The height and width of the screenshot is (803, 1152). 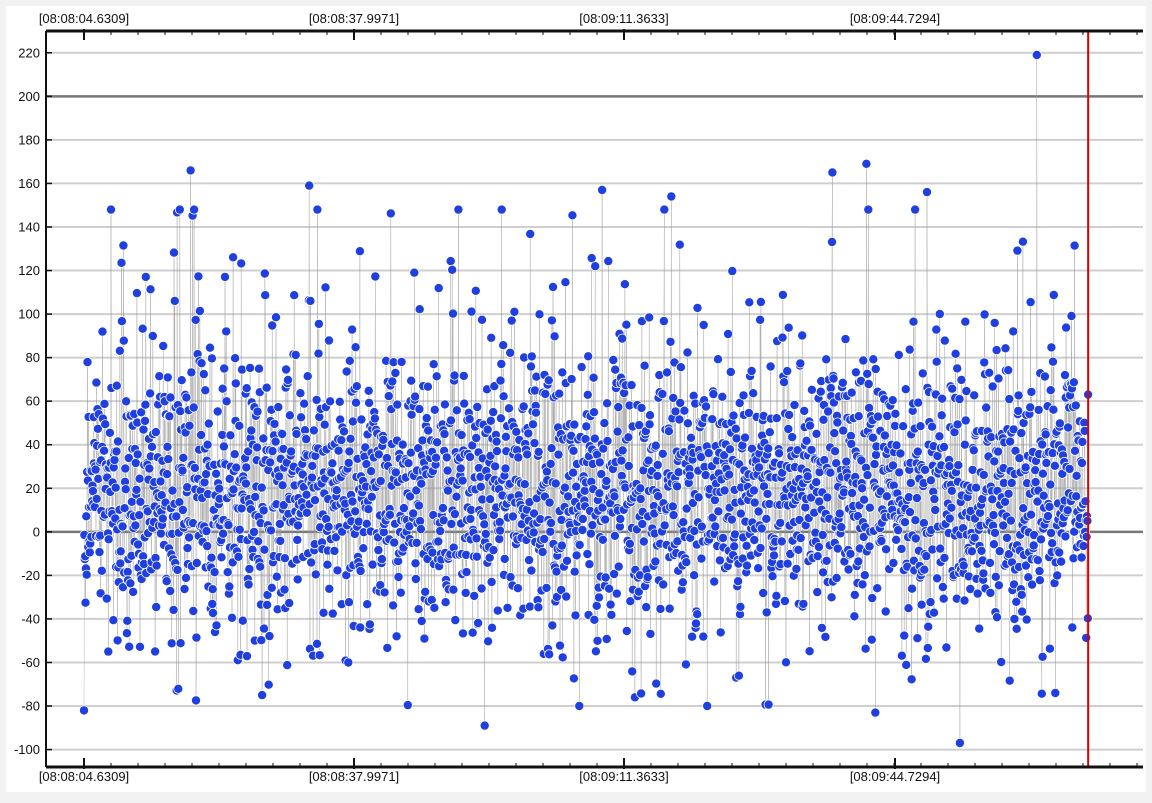 What do you see at coordinates (895, 776) in the screenshot?
I see `x-tick-label-bottom: [08:09:44.7294]` at bounding box center [895, 776].